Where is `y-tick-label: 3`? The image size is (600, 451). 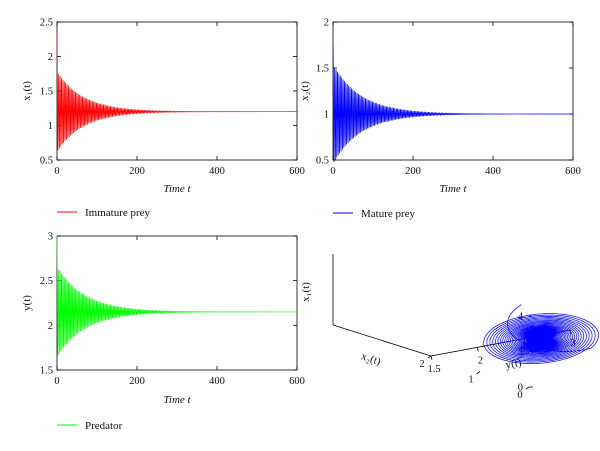 y-tick-label: 3 is located at coordinates (50, 237).